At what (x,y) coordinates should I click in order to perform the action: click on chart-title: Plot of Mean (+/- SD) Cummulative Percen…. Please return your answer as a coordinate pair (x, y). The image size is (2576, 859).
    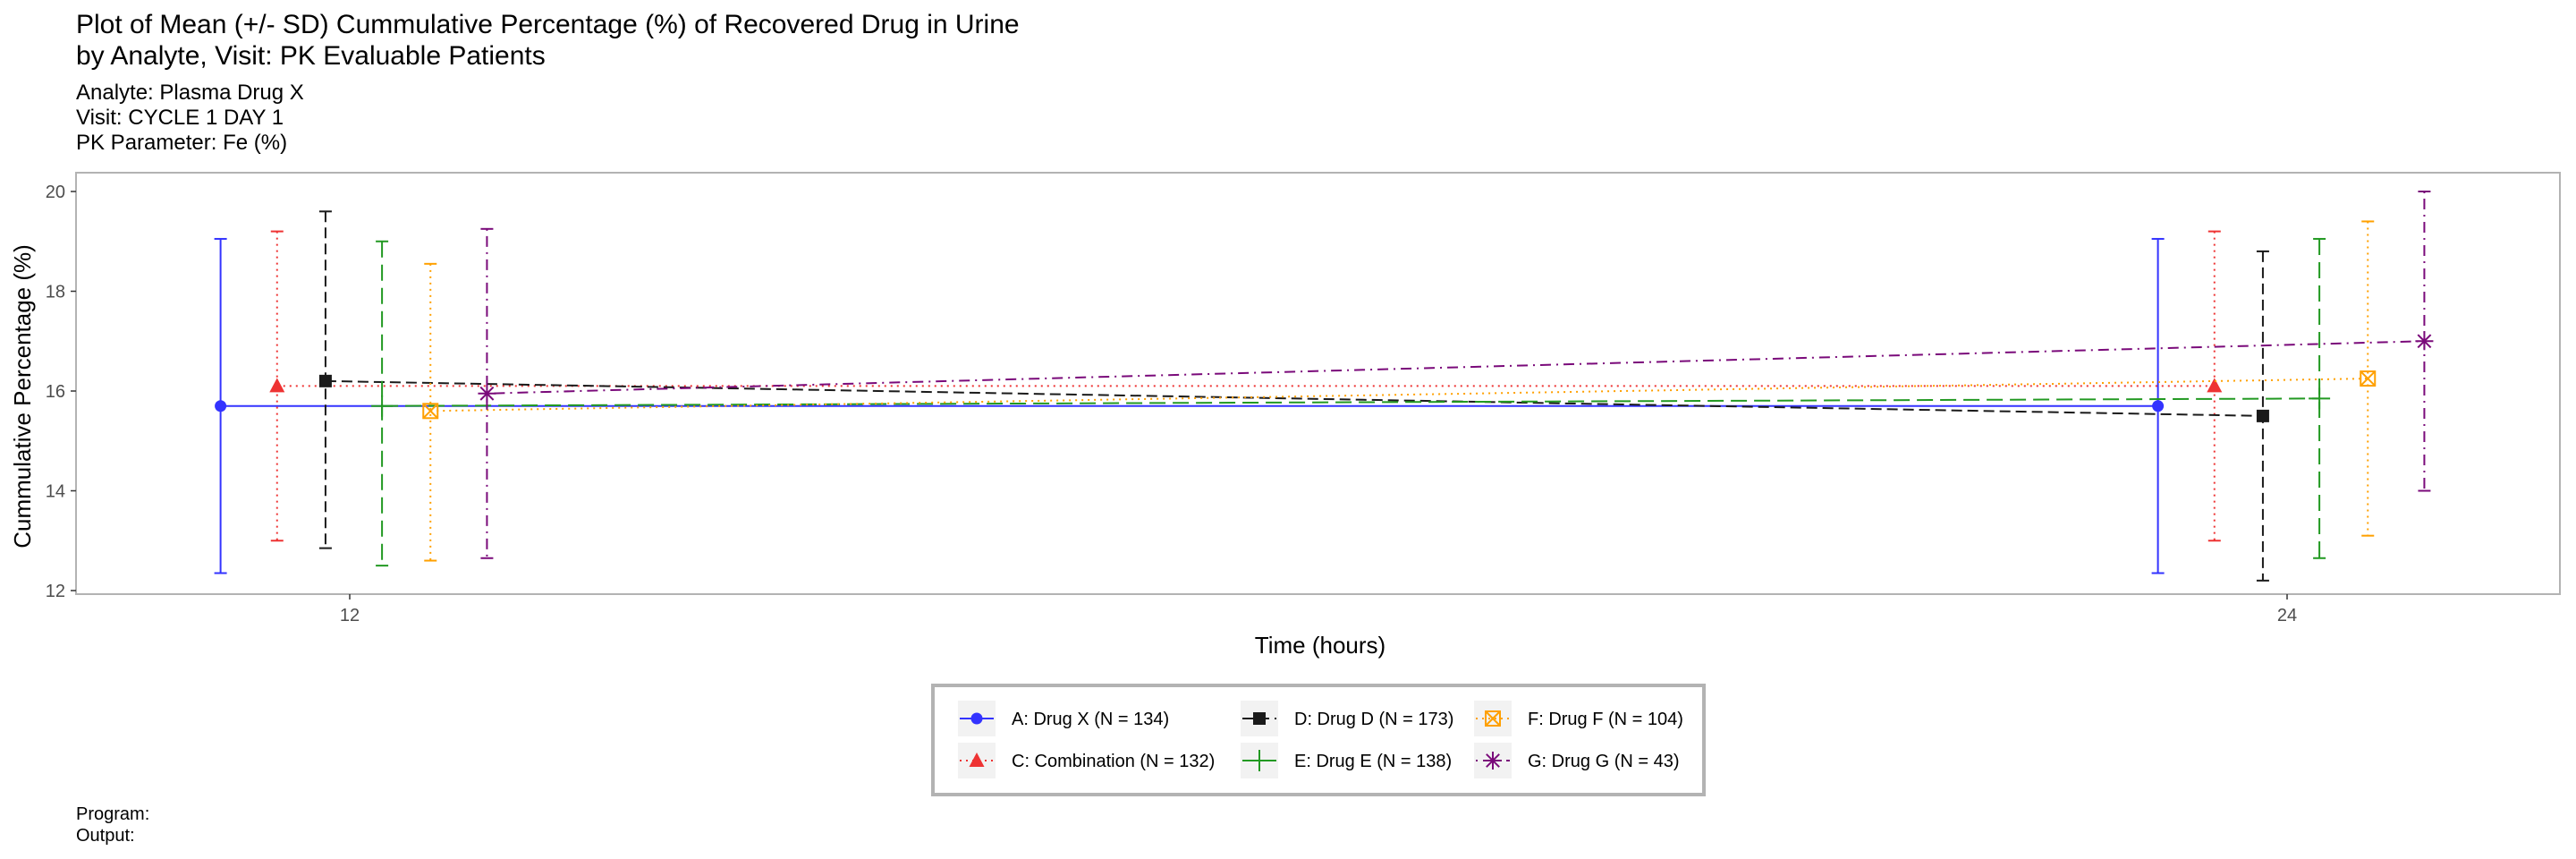
    Looking at the image, I should click on (548, 40).